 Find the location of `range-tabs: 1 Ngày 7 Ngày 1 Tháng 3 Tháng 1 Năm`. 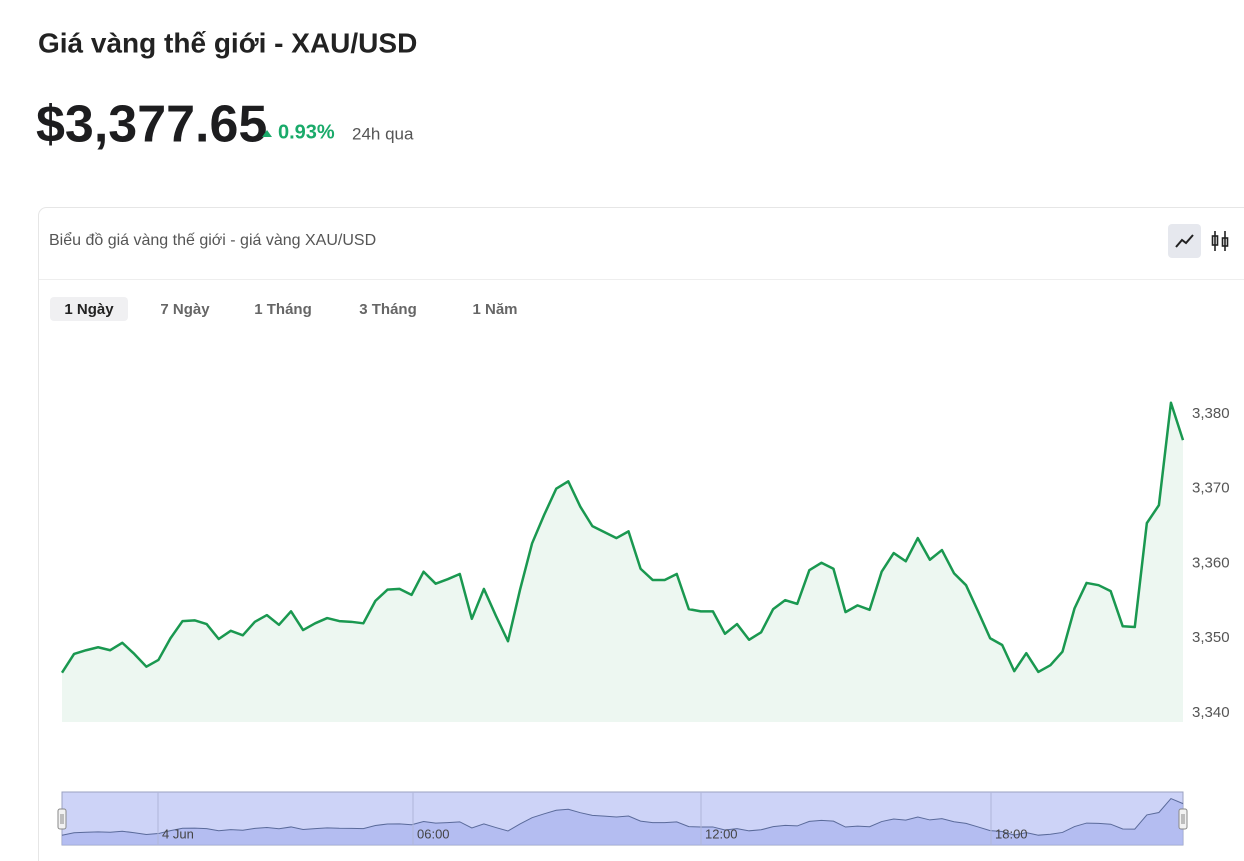

range-tabs: 1 Ngày 7 Ngày 1 Tháng 3 Tháng 1 Năm is located at coordinates (284, 309).